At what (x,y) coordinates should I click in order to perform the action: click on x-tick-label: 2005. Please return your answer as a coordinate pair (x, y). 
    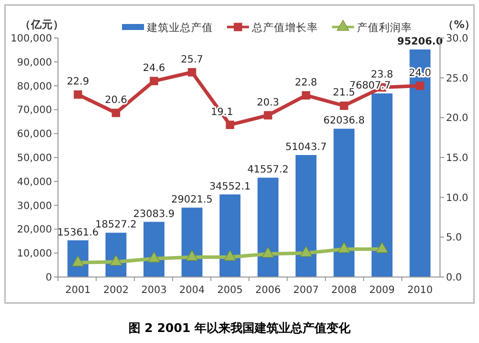
    Looking at the image, I should click on (230, 290).